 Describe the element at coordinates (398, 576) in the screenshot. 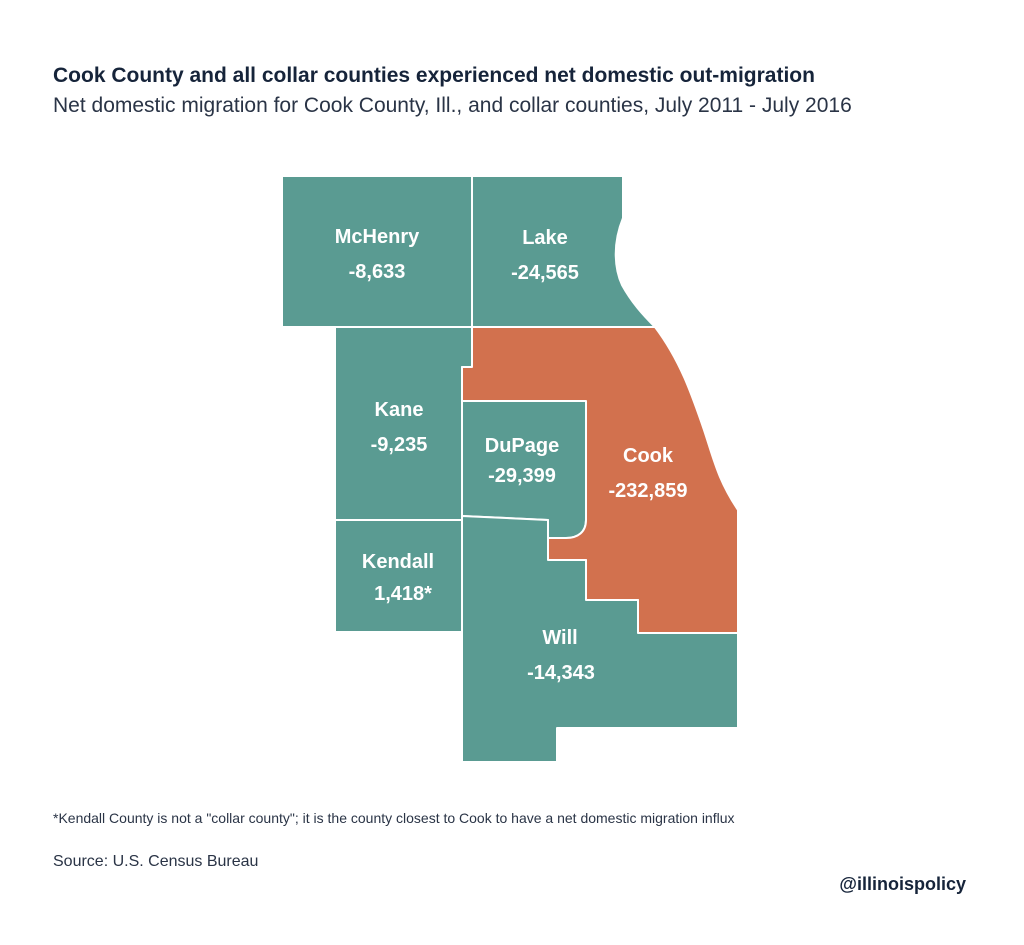

I see `county-kendall` at that location.